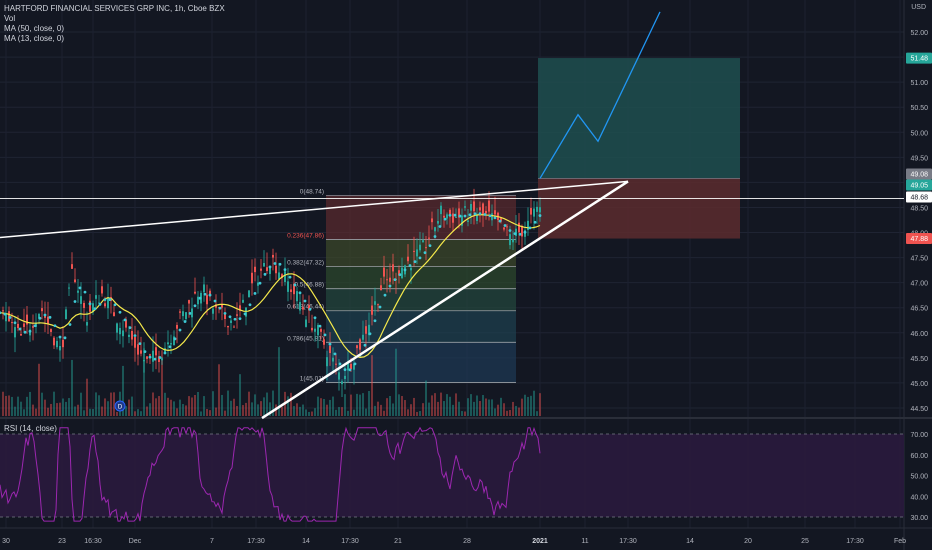  What do you see at coordinates (919, 284) in the screenshot?
I see `price-tick-label: 47.00` at bounding box center [919, 284].